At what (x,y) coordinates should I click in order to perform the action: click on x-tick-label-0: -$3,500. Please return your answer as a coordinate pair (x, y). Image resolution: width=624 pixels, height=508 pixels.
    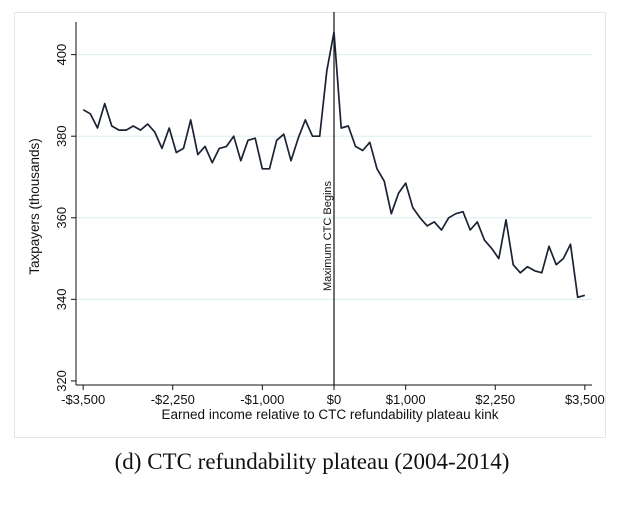
    Looking at the image, I should click on (83, 399).